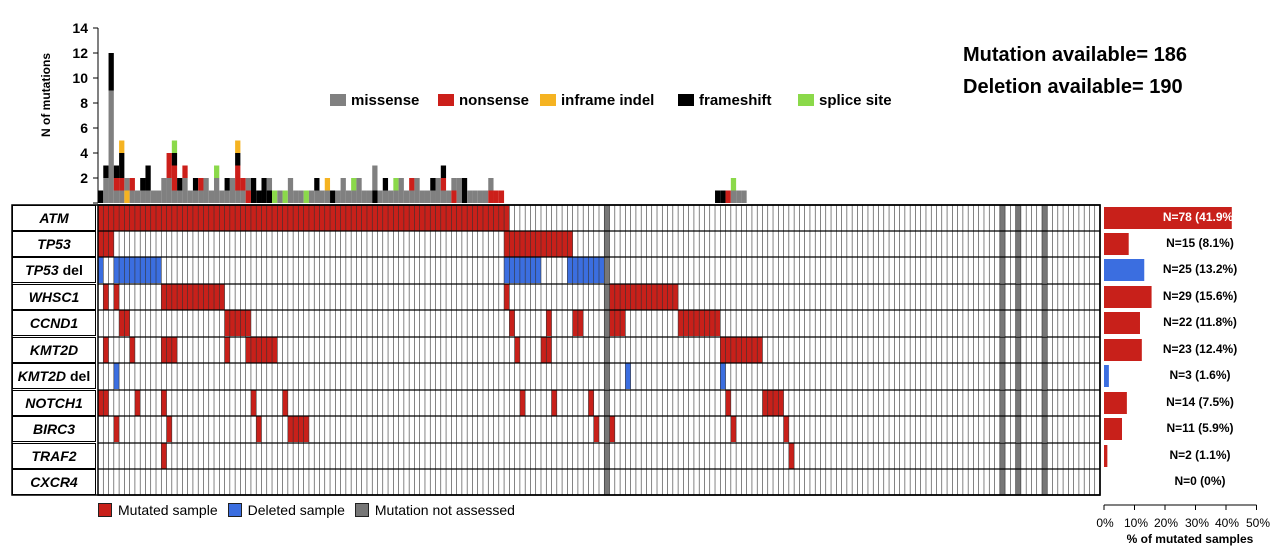 This screenshot has height=556, width=1280. What do you see at coordinates (1073, 87) in the screenshot?
I see `deletion-available-text: Deletion available= 190` at bounding box center [1073, 87].